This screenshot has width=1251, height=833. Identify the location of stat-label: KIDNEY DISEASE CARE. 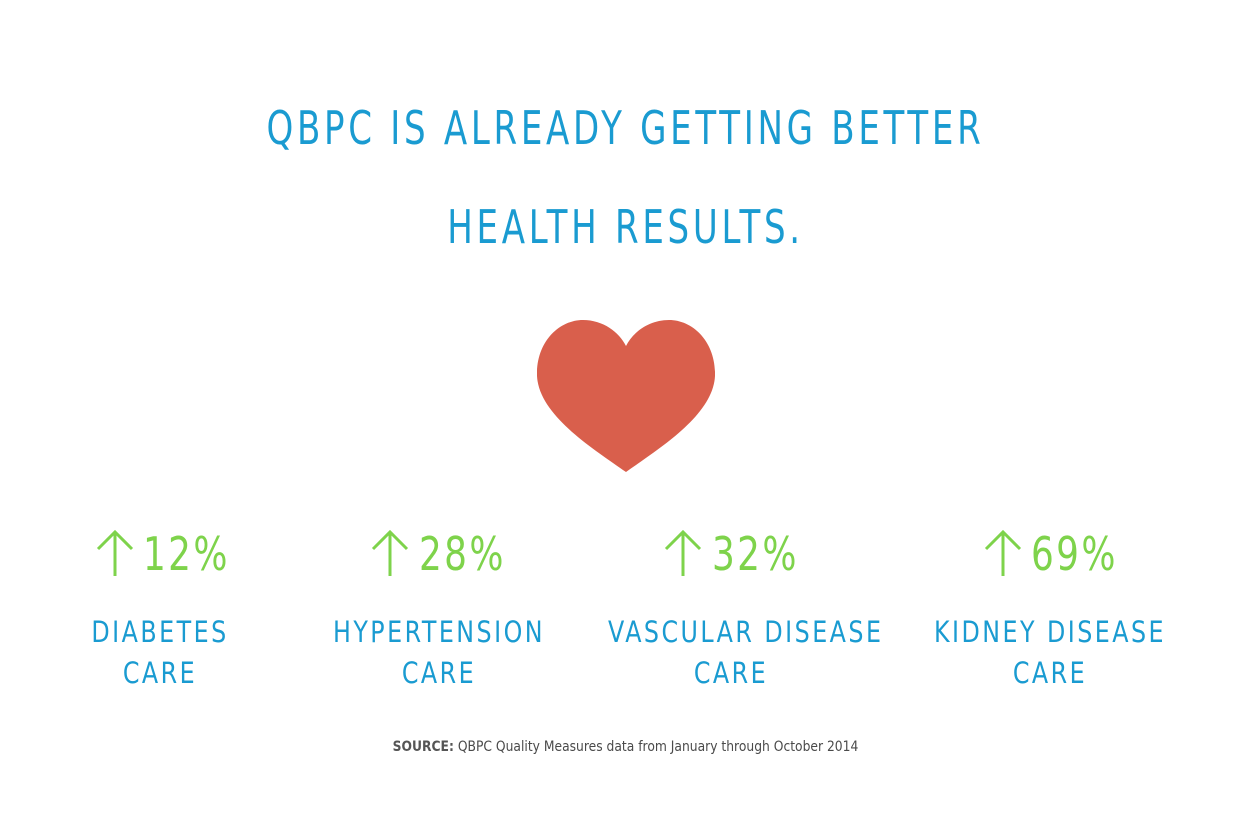
(1050, 653).